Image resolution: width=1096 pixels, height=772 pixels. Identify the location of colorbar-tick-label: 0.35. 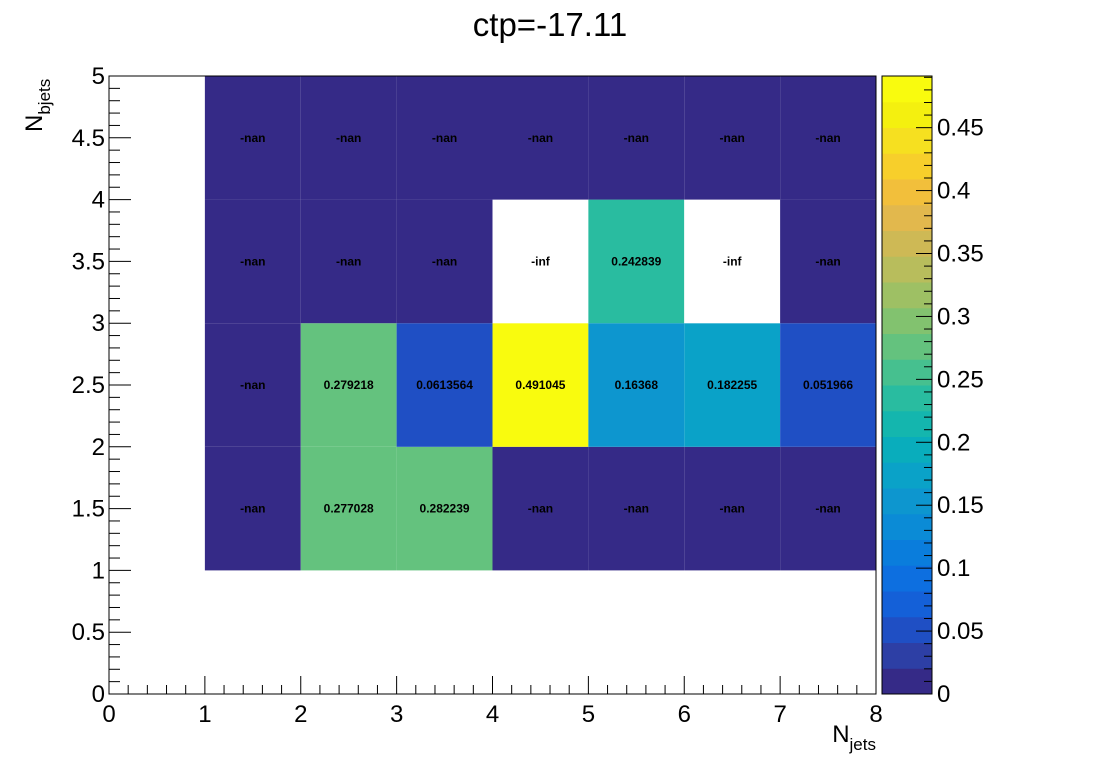
(960, 254).